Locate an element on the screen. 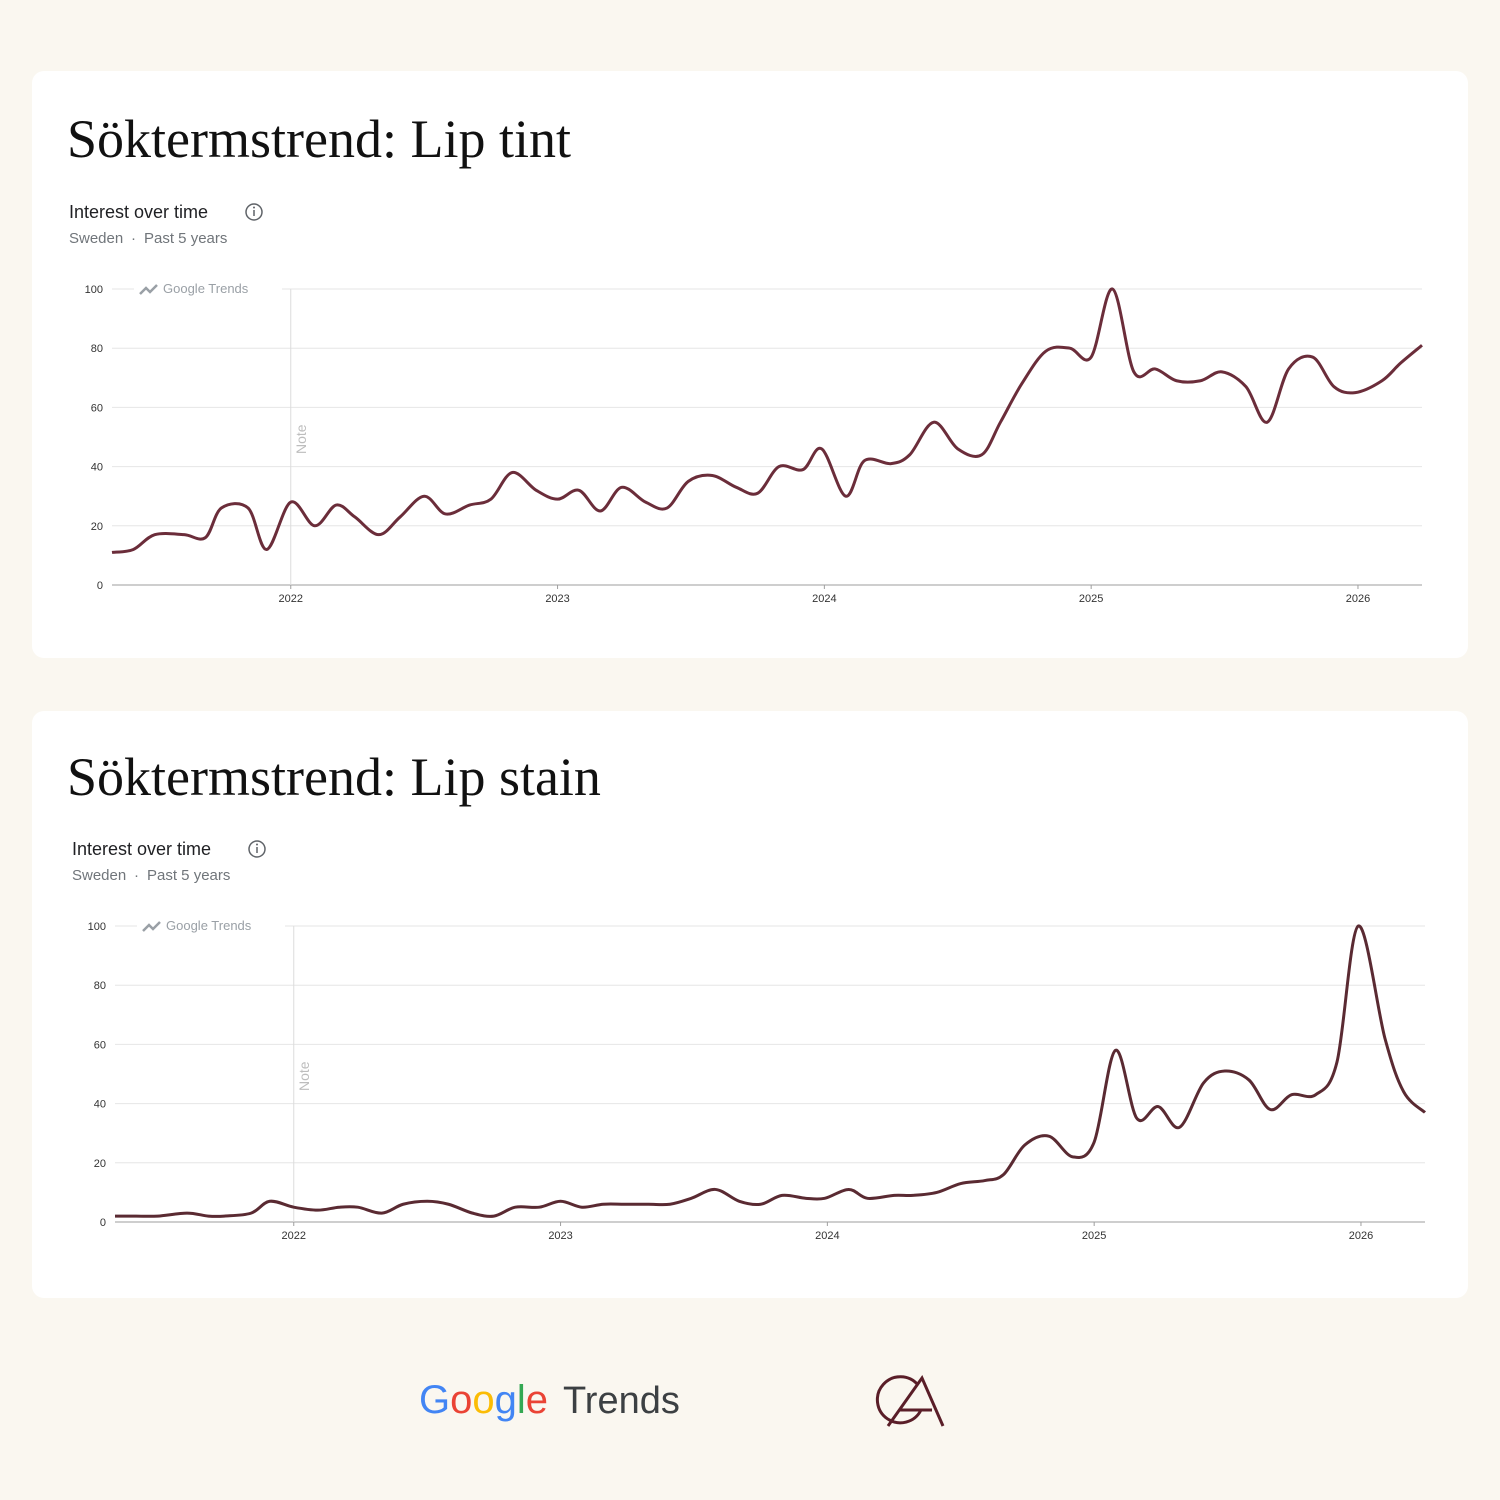  logo-a is located at coordinates (915, 1400).